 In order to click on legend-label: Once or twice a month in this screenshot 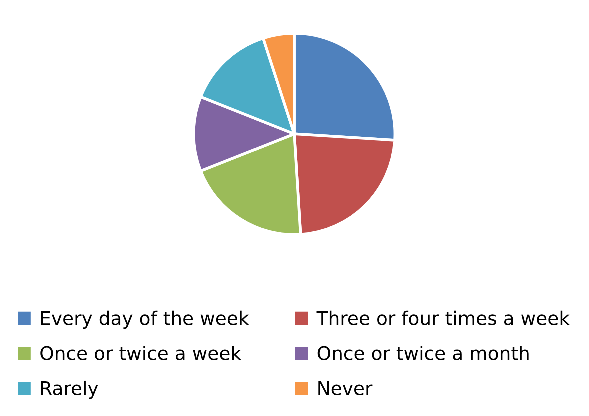, I will do `click(423, 353)`.